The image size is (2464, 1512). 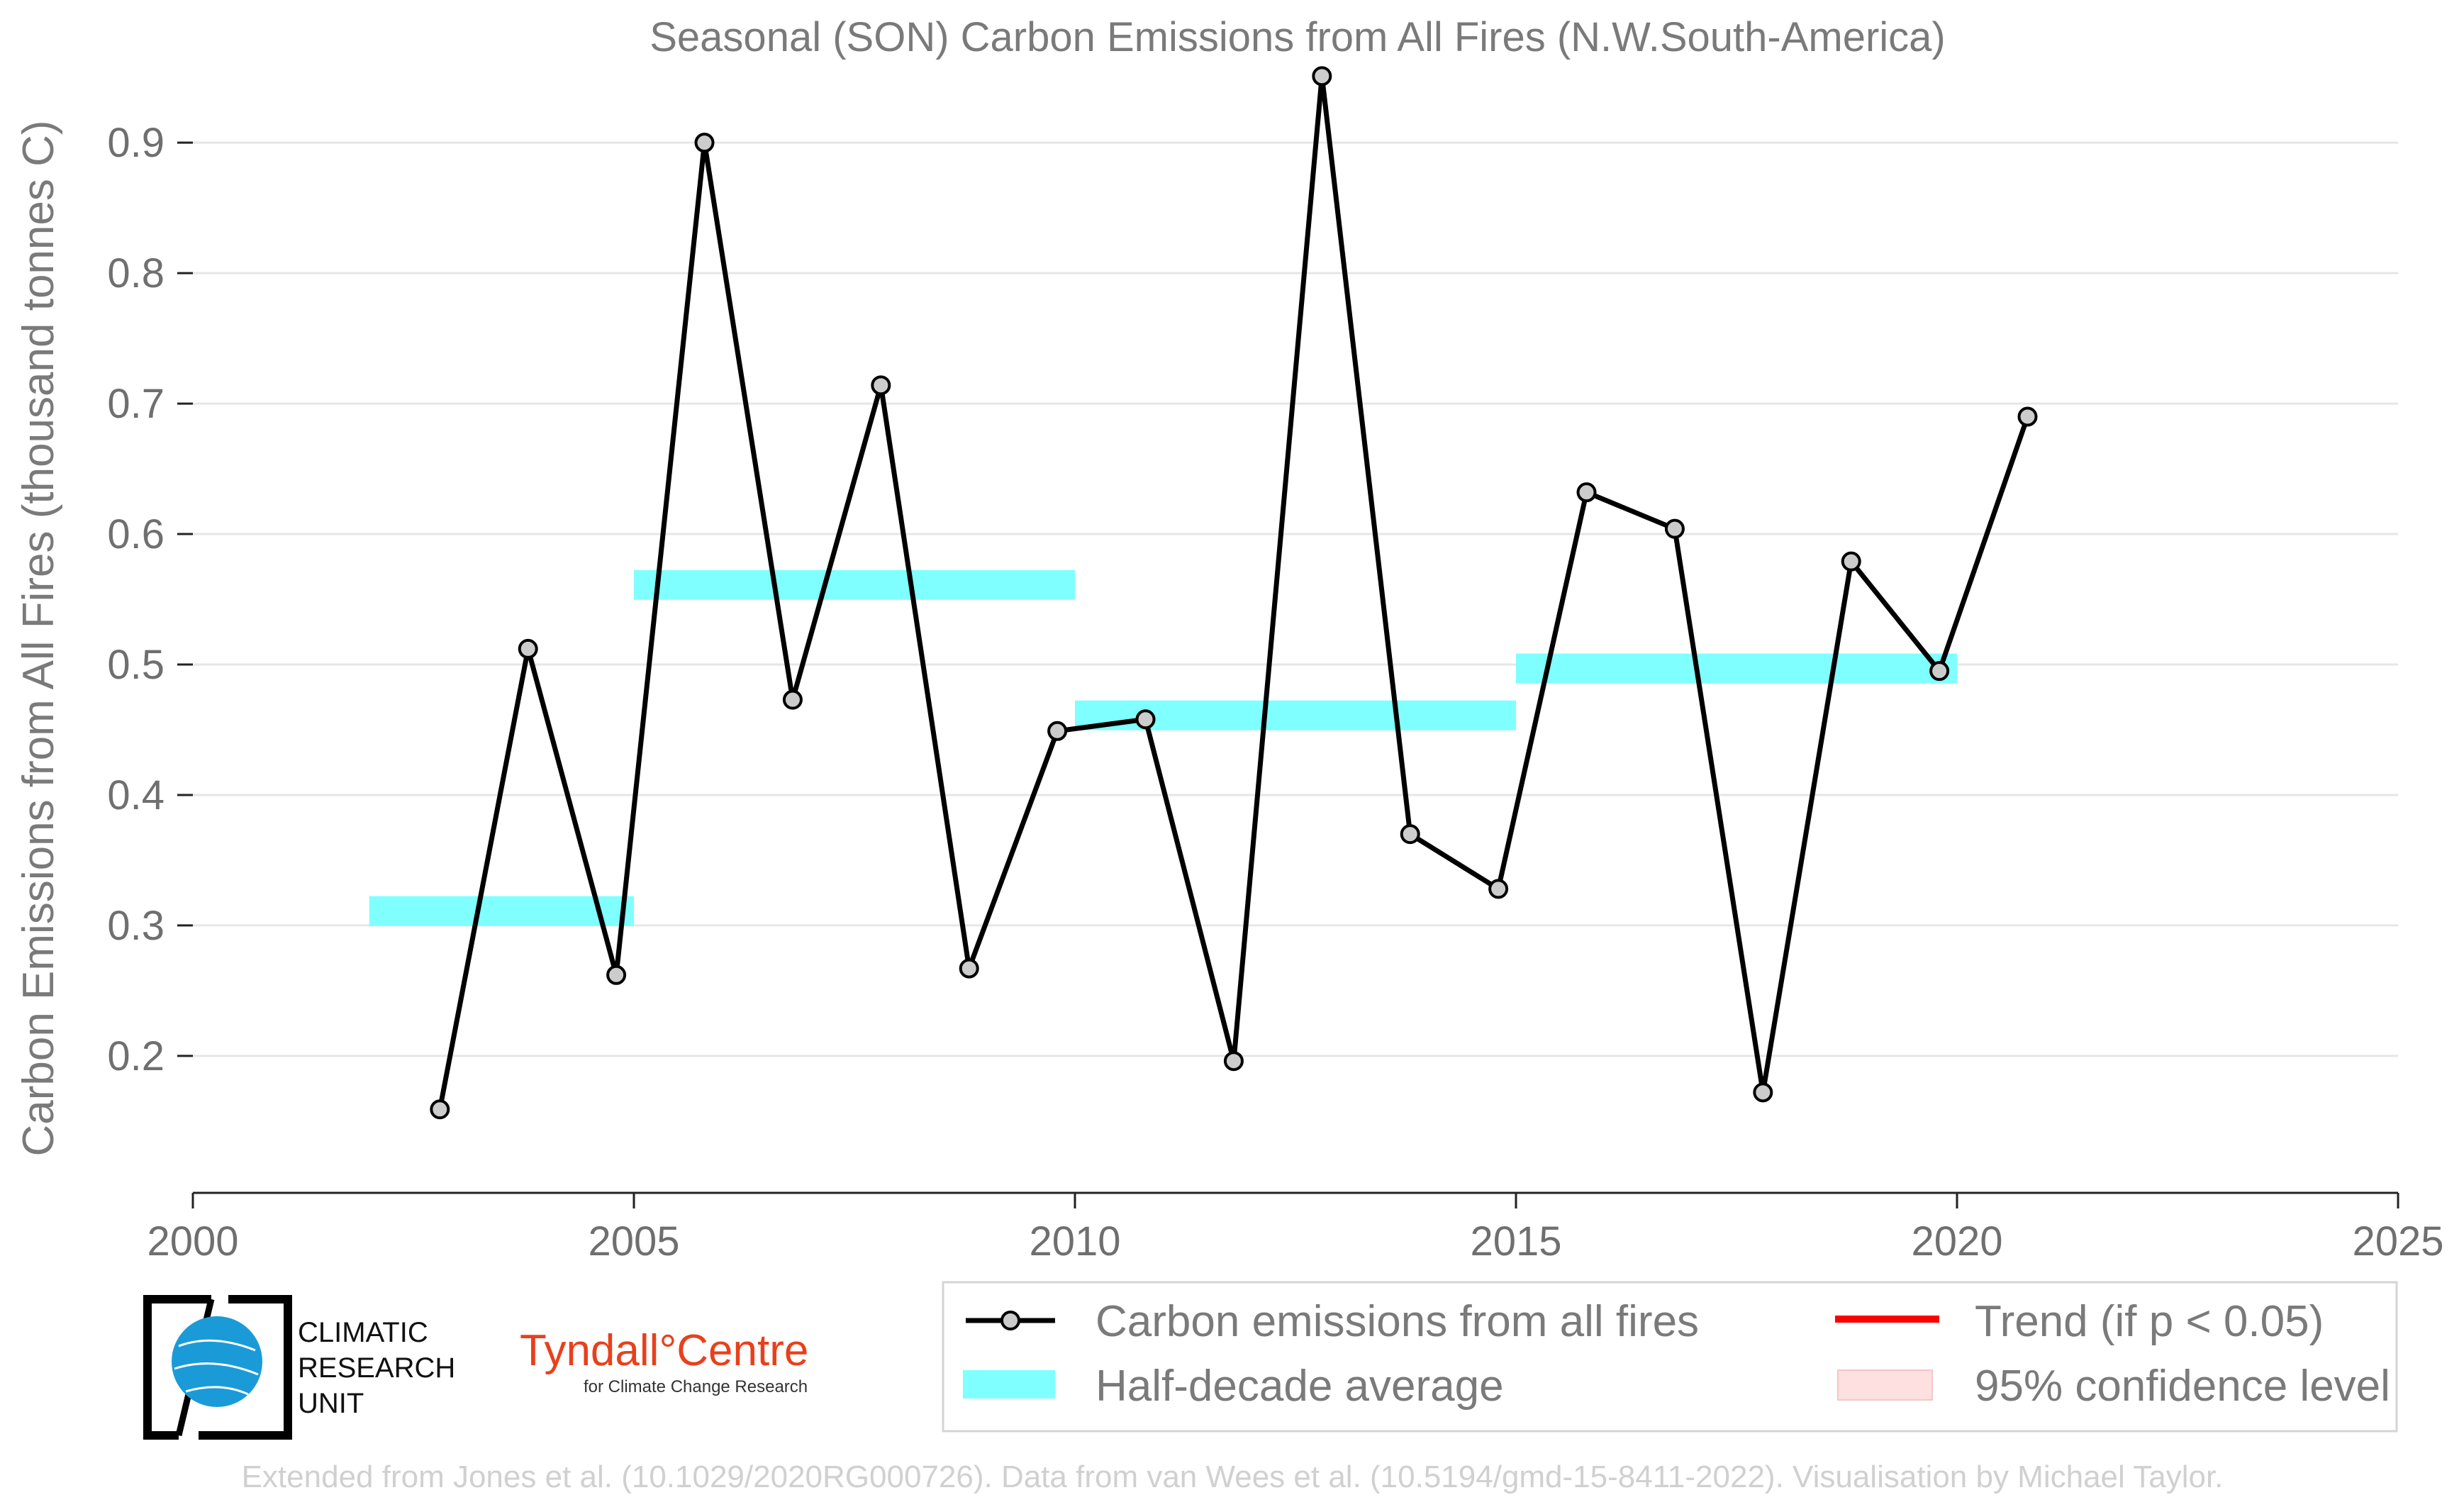 I want to click on legend-label-trend: Trend (if p < 0.05), so click(x=2149, y=1321).